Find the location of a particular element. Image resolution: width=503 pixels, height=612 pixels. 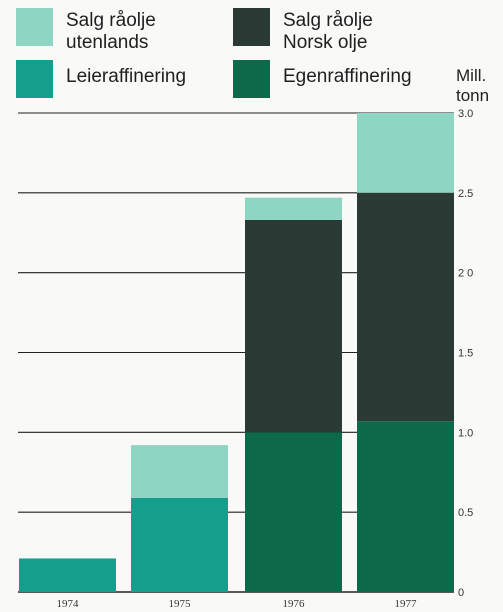

y-tick-labels: 0 0.5 1.0 1.5 2 0 2.5 3.0 is located at coordinates (465, 353).